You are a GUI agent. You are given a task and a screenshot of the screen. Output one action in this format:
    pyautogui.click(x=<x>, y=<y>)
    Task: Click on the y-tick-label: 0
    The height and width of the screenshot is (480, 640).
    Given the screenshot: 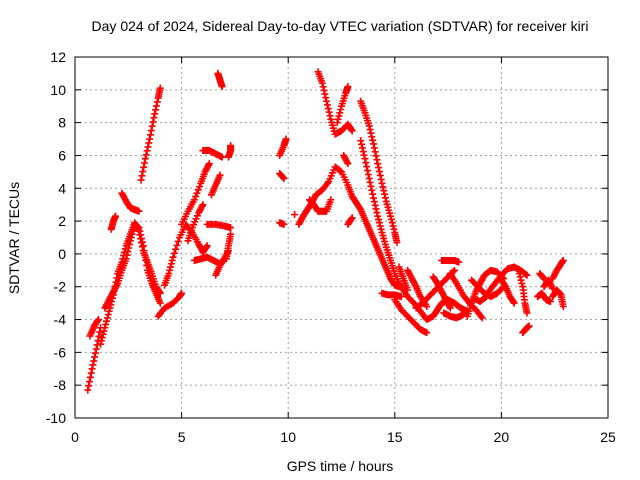 What is the action you would take?
    pyautogui.click(x=62, y=254)
    